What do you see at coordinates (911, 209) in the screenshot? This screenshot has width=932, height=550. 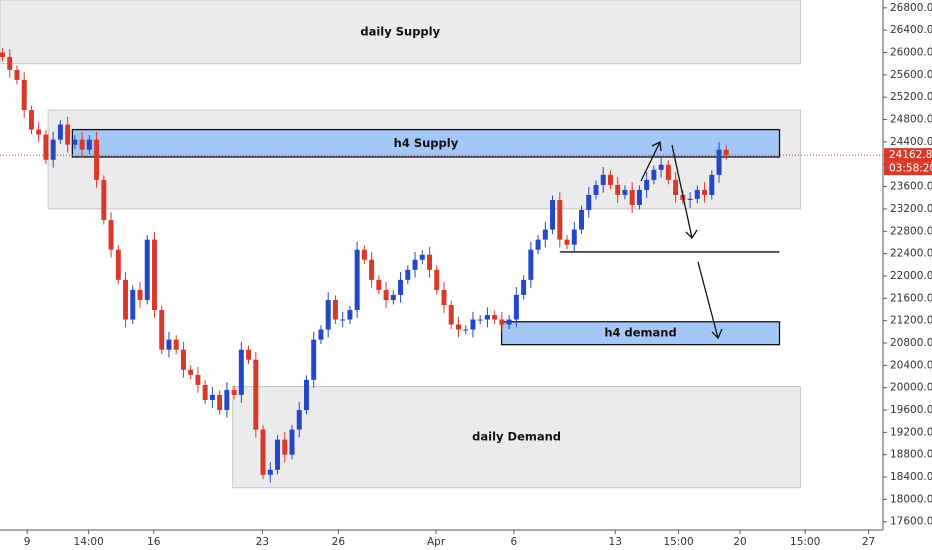 I see `y-tick-label: 23200.0` at bounding box center [911, 209].